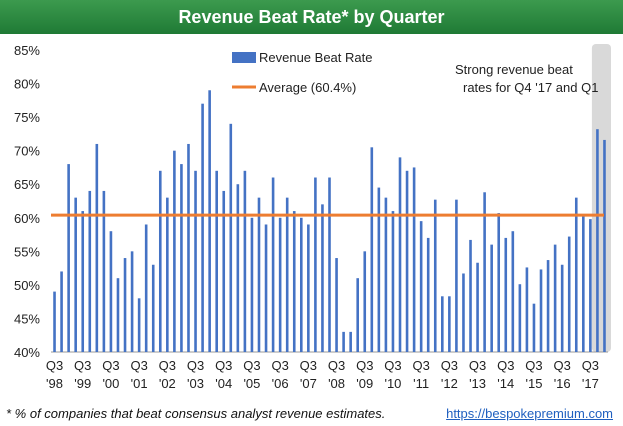 The height and width of the screenshot is (426, 623). I want to click on x-tick-label-year: '11, so click(421, 383).